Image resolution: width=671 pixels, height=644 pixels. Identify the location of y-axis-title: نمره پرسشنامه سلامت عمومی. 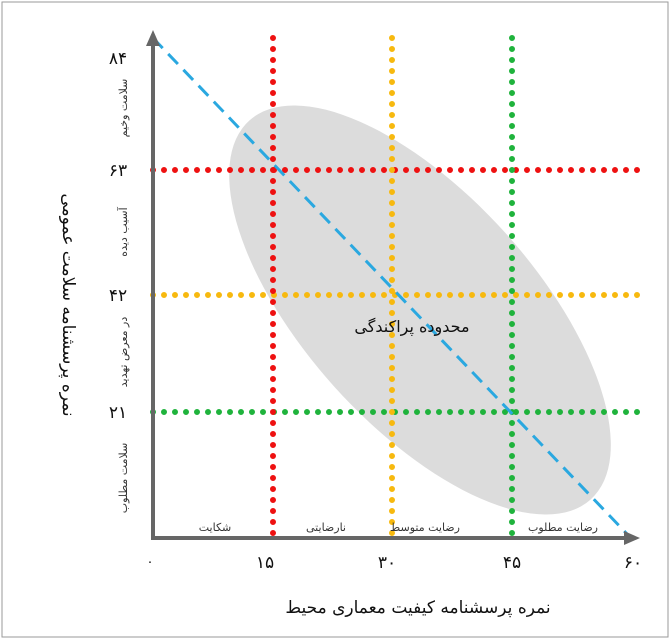
(68, 304).